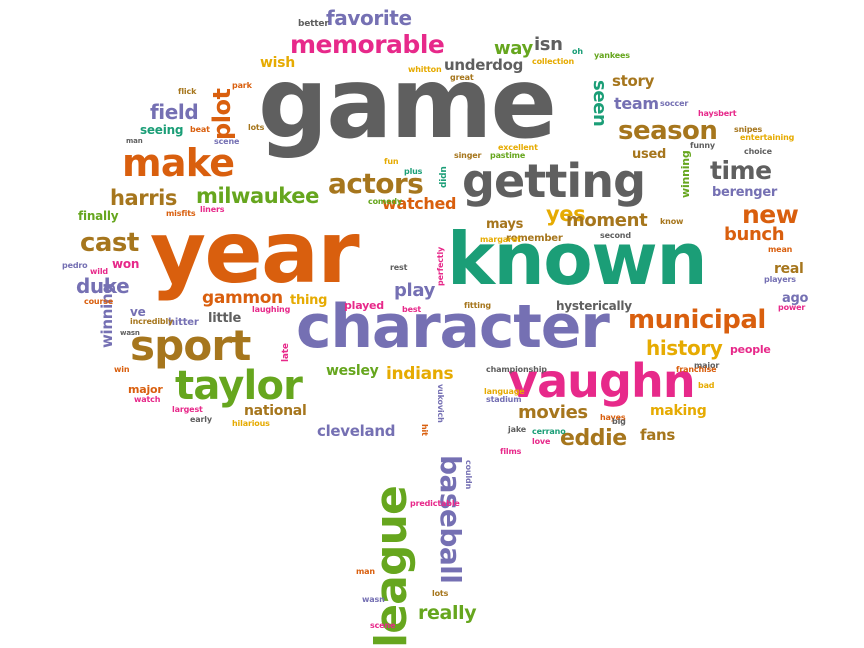 This screenshot has height=648, width=864. What do you see at coordinates (541, 441) in the screenshot?
I see `word-rest: love` at bounding box center [541, 441].